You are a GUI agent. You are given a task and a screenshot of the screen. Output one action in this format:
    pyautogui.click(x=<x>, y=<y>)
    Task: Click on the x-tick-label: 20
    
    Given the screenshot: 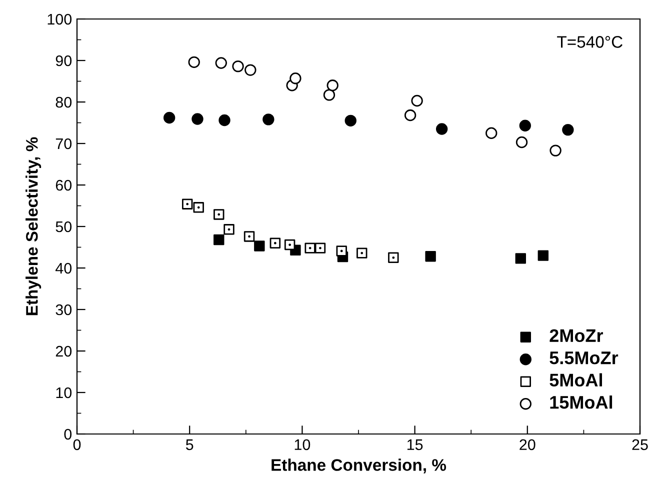 What is the action you would take?
    pyautogui.click(x=528, y=444)
    